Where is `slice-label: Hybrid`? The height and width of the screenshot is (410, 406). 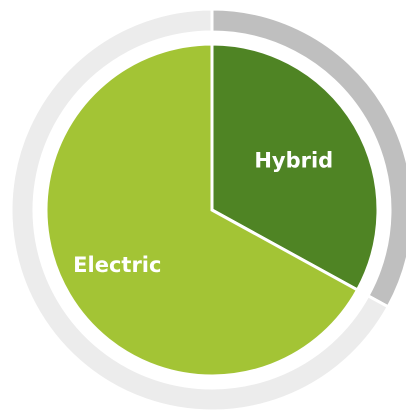 slice-label: Hybrid is located at coordinates (293, 161).